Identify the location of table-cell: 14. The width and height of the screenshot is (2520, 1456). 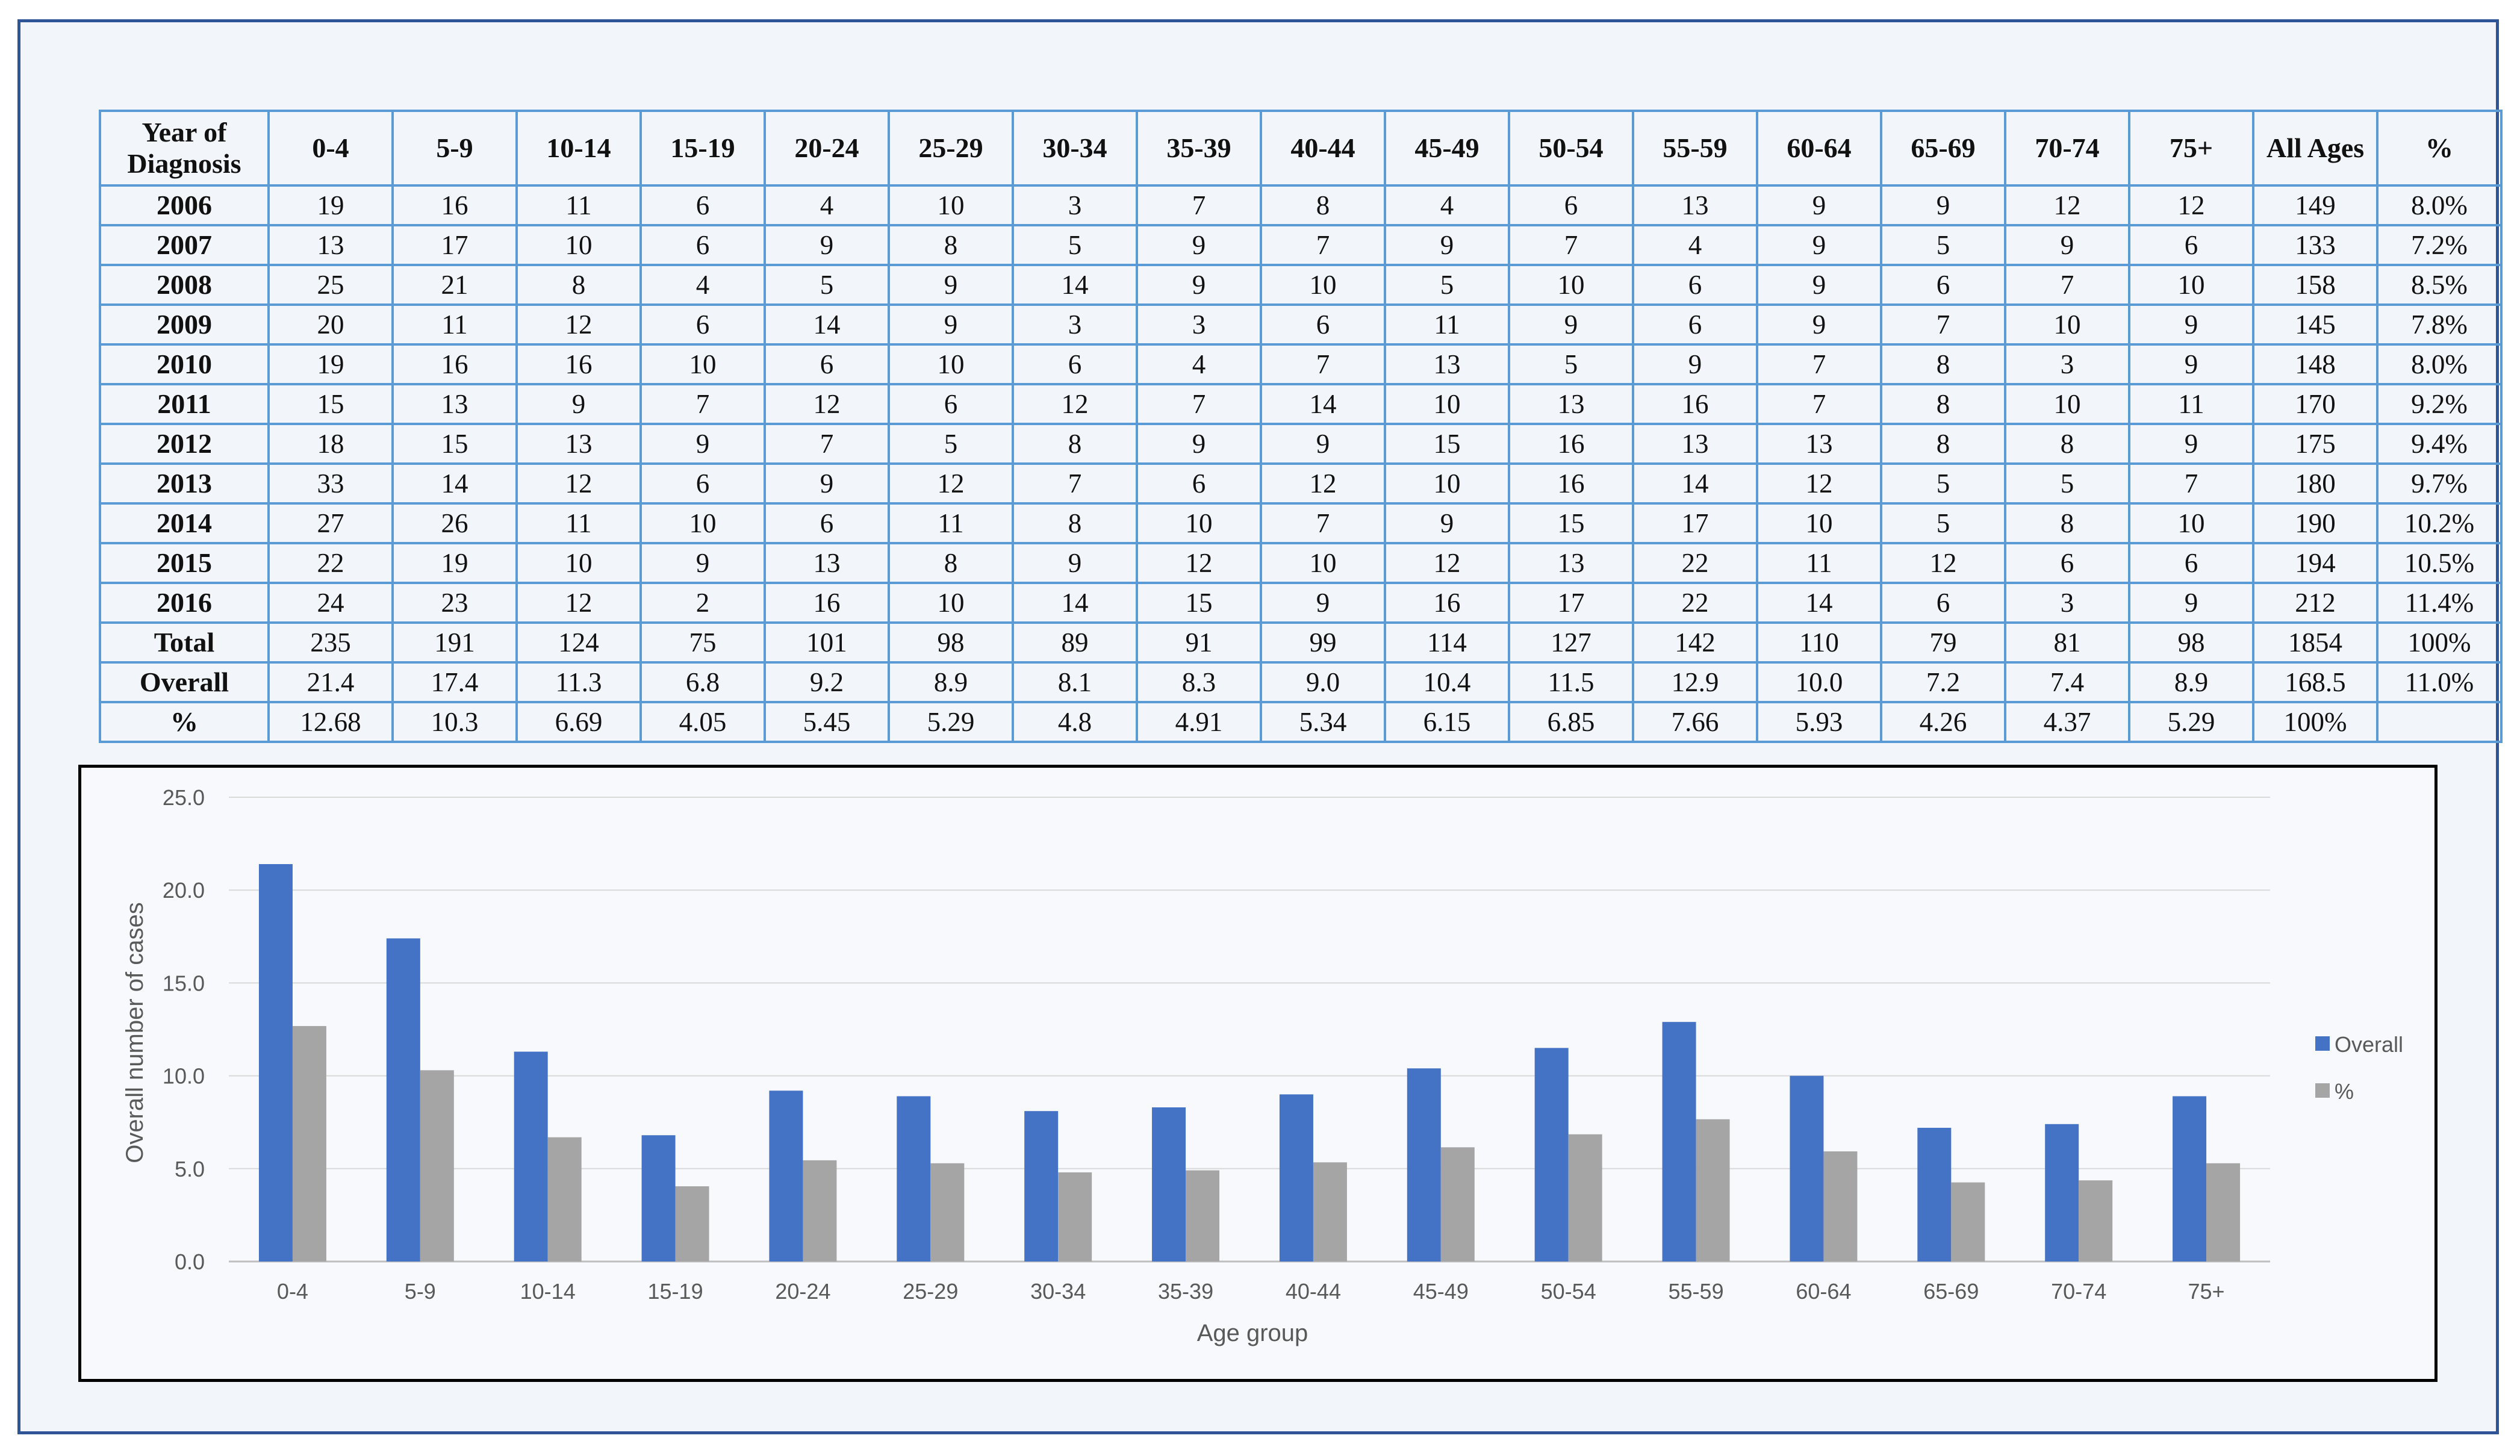
(1323, 404).